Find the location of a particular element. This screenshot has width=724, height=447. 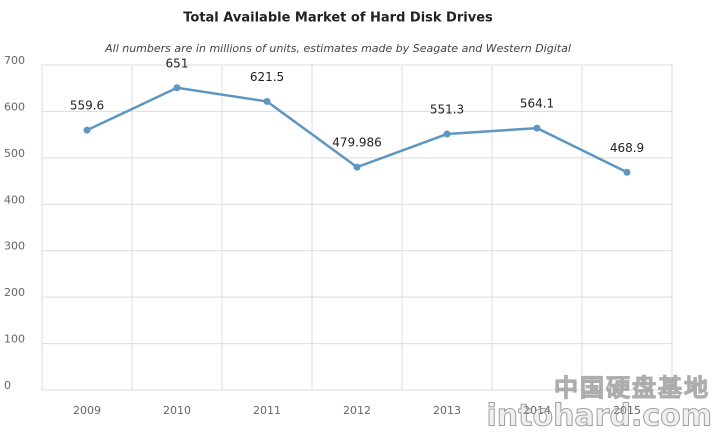

data-label: 551.3 is located at coordinates (447, 110).